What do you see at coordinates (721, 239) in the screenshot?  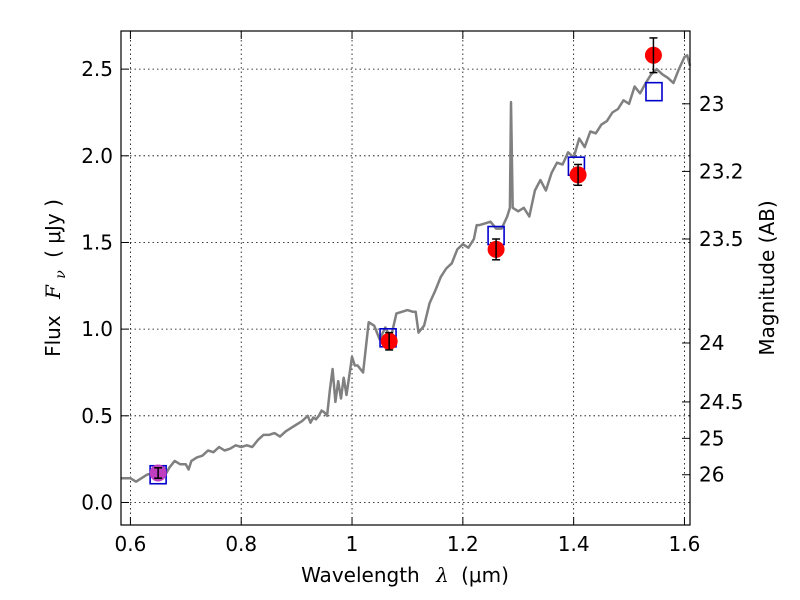 I see `magnitude-tick-label-2: 23.5` at bounding box center [721, 239].